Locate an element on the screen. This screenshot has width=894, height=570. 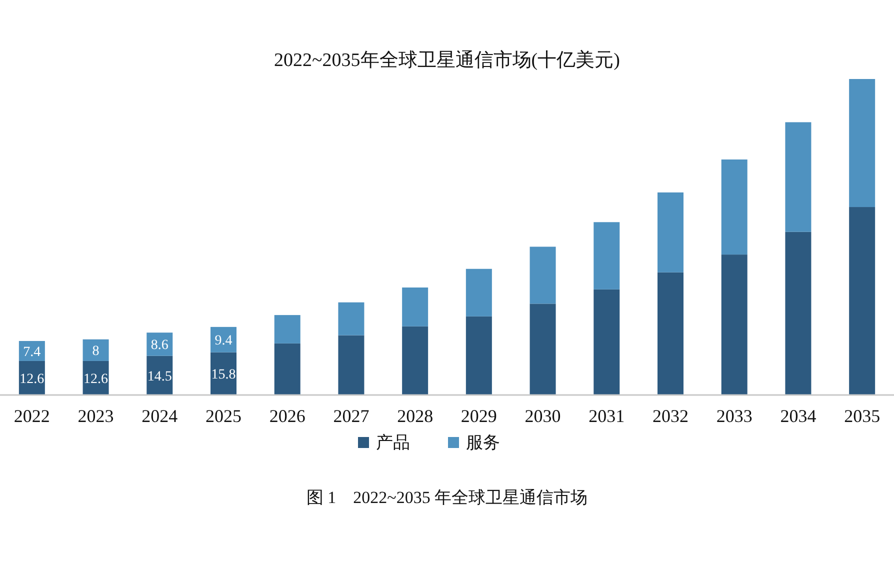
x-tick-label: 2032 is located at coordinates (670, 416).